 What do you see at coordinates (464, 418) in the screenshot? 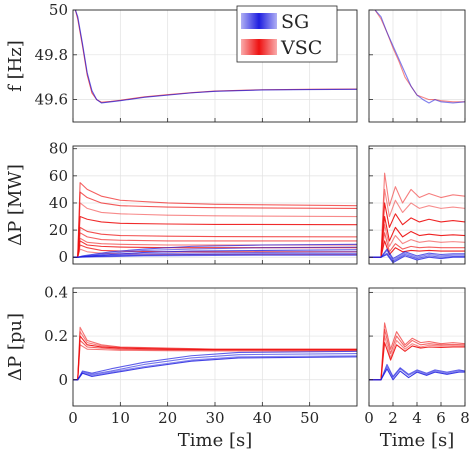
I see `x-tick-label: 8` at bounding box center [464, 418].